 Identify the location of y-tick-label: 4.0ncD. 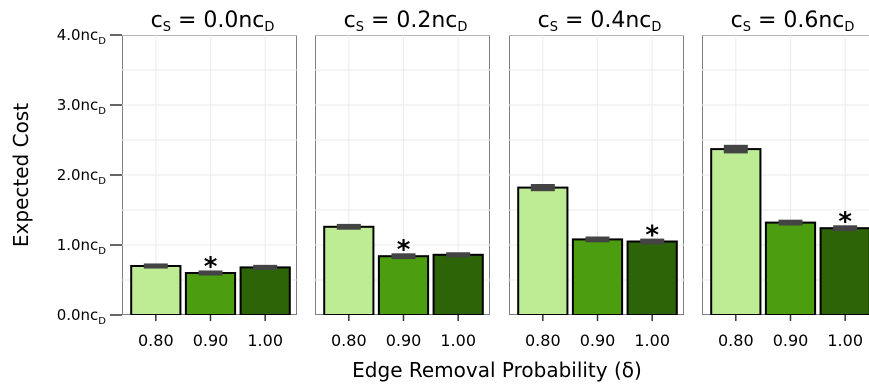
(82, 36).